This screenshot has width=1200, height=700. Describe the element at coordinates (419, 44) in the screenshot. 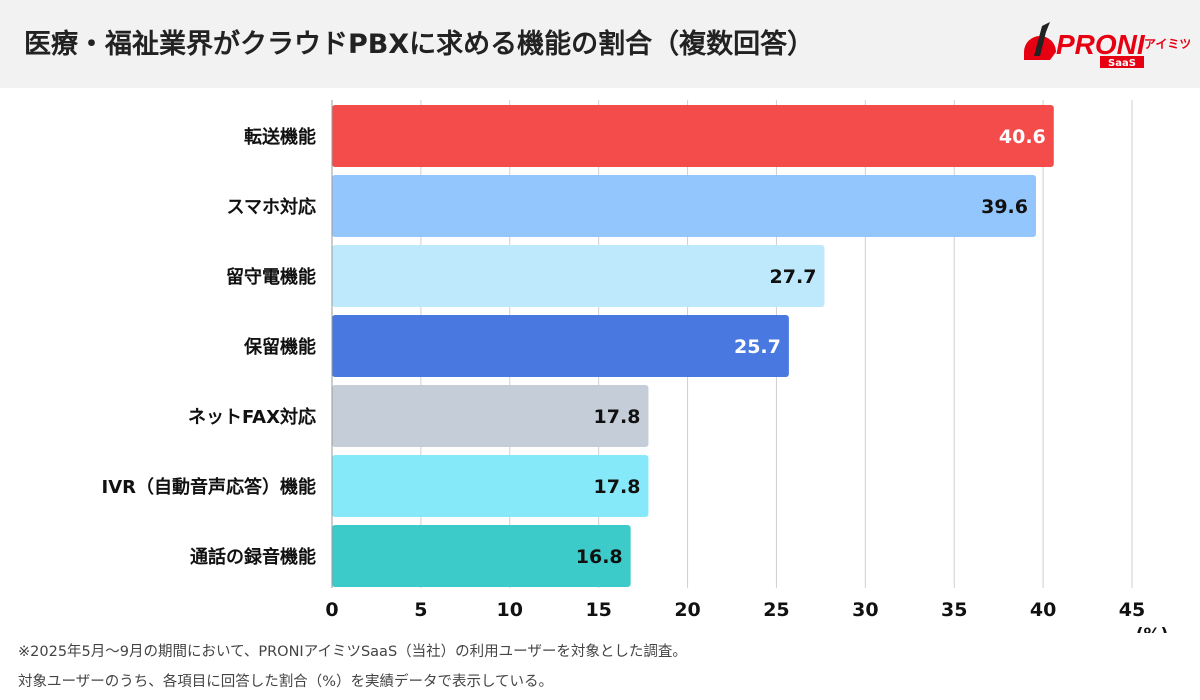

I see `page-title: 医療・福祉業界がクラウドPBXに求める機能の割合（複数回答）` at that location.